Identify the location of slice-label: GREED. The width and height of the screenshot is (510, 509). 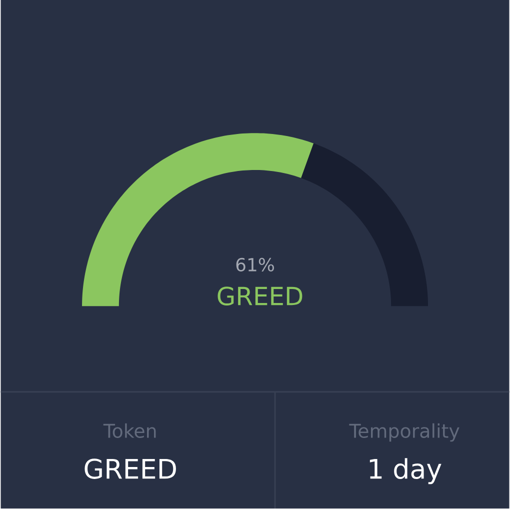
(260, 296).